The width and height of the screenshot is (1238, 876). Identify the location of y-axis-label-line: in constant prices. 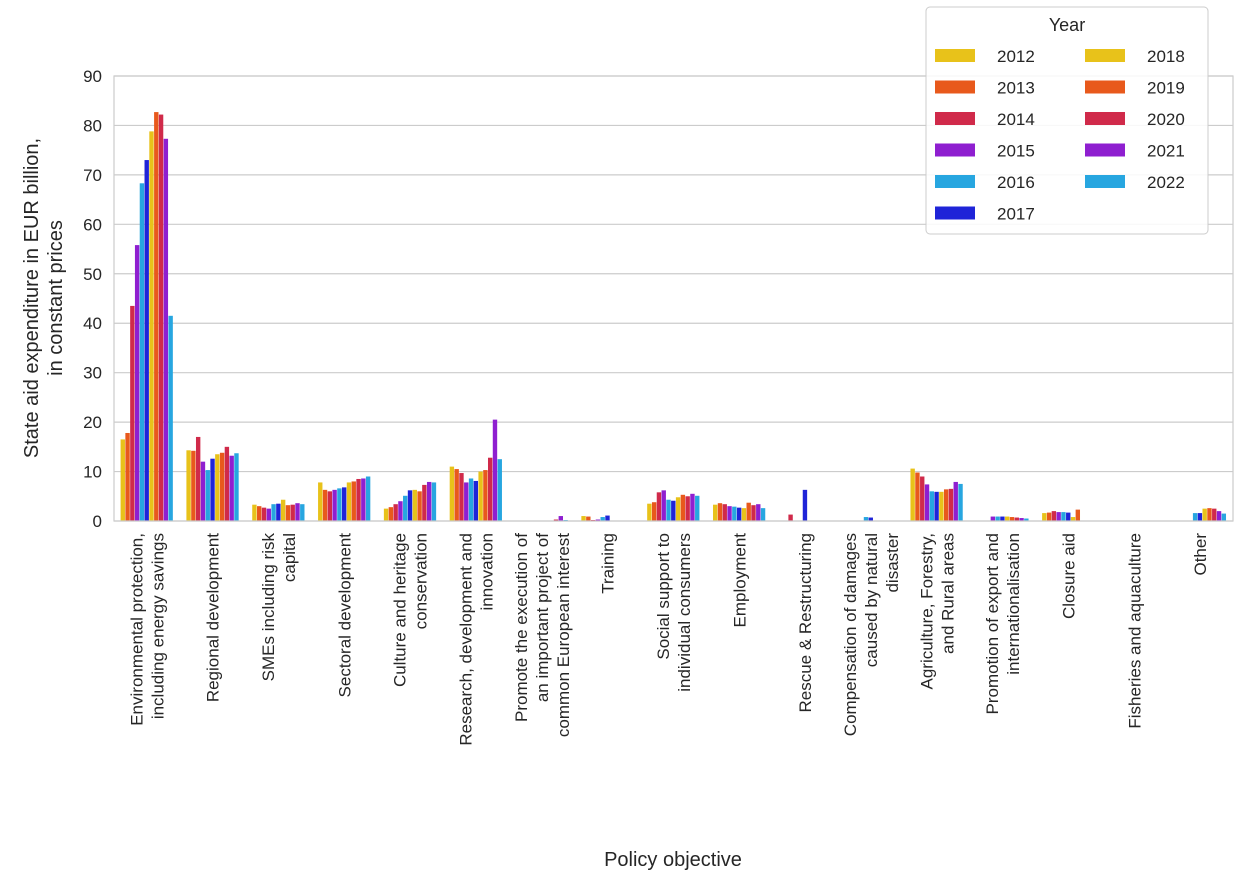
(56, 298).